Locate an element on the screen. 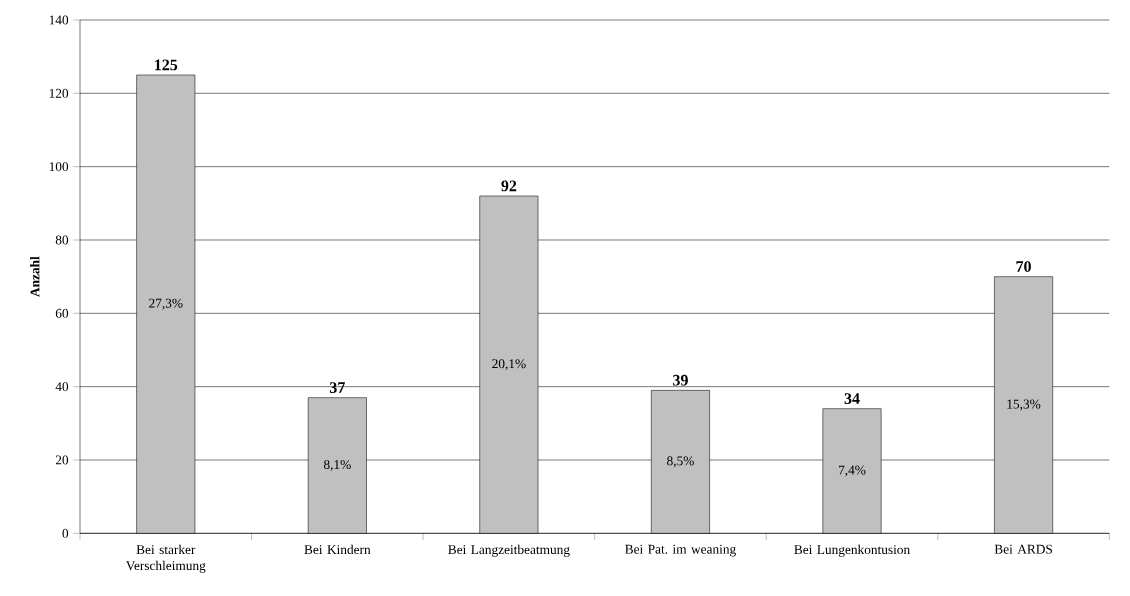  x-tick-label: Bei Lungenkontusion is located at coordinates (852, 550).